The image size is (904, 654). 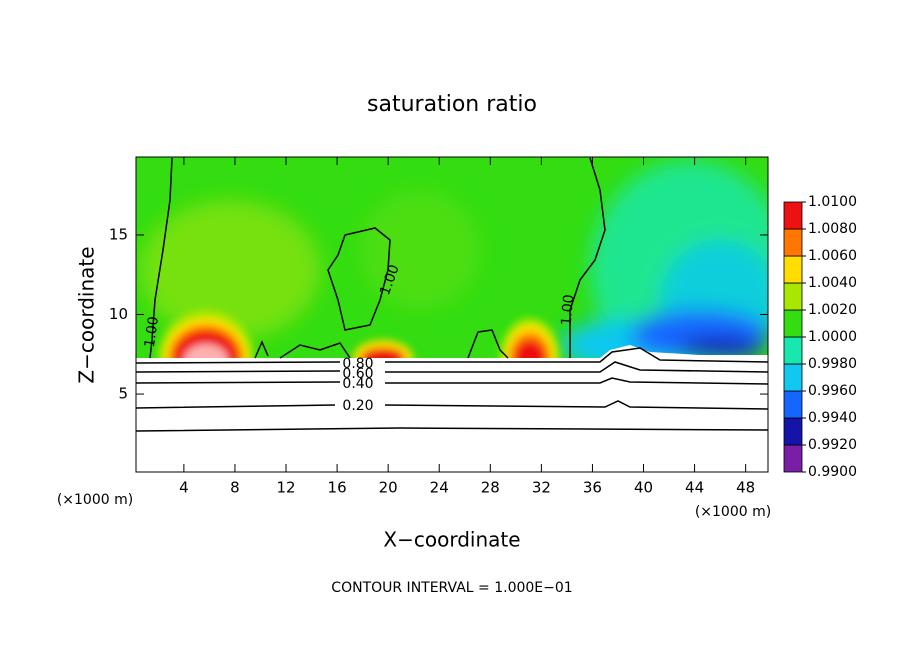 I want to click on x-tick-label: 36, so click(x=592, y=488).